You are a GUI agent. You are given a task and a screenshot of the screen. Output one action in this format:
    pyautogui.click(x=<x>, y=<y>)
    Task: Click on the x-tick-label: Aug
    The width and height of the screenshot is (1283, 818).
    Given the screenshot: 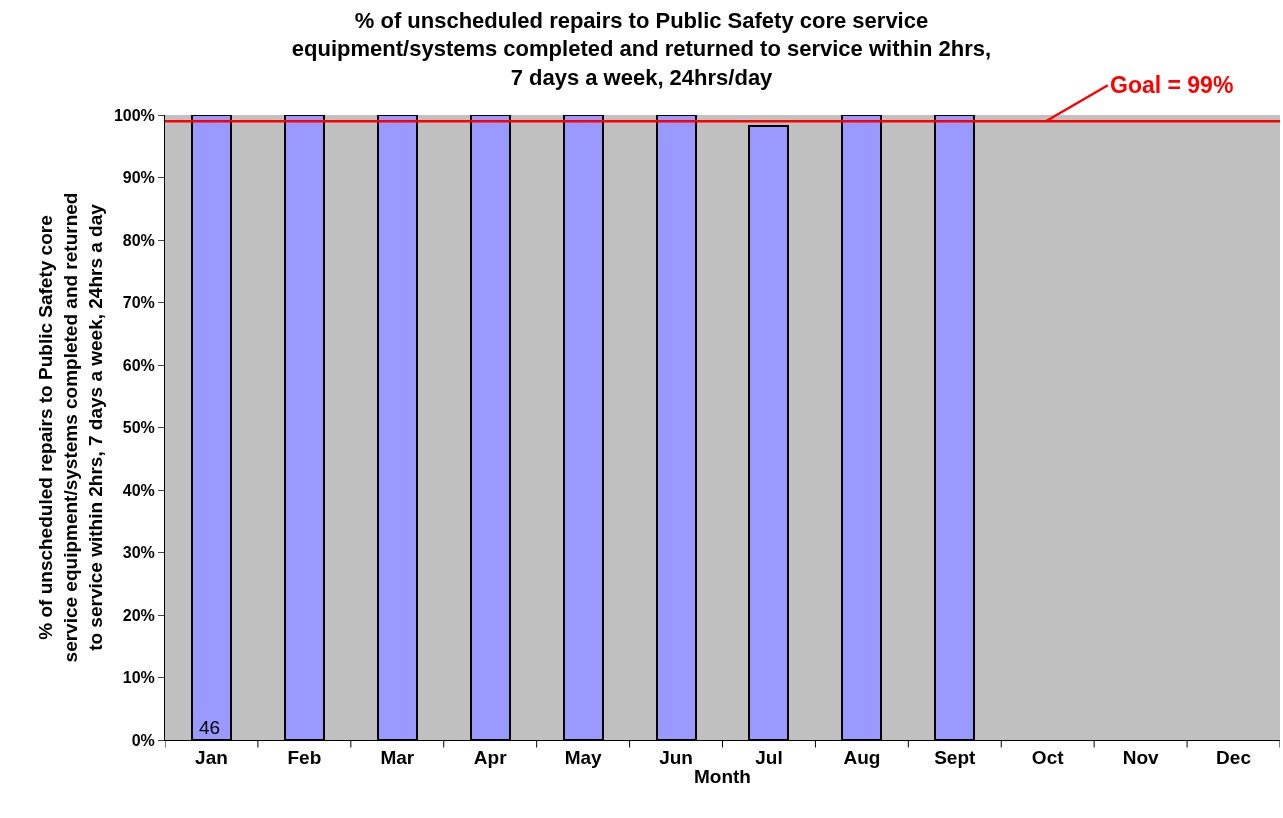 What is the action you would take?
    pyautogui.click(x=862, y=757)
    